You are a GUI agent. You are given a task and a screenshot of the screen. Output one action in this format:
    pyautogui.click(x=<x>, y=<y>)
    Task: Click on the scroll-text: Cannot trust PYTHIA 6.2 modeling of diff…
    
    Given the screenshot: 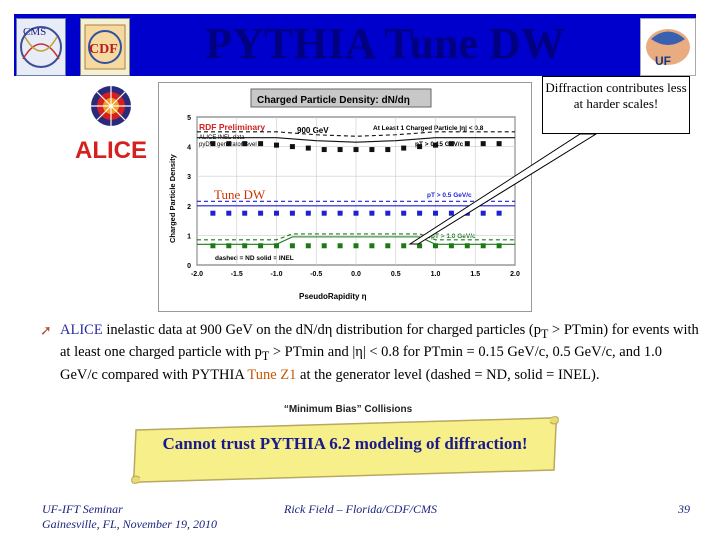 What is the action you would take?
    pyautogui.click(x=345, y=443)
    